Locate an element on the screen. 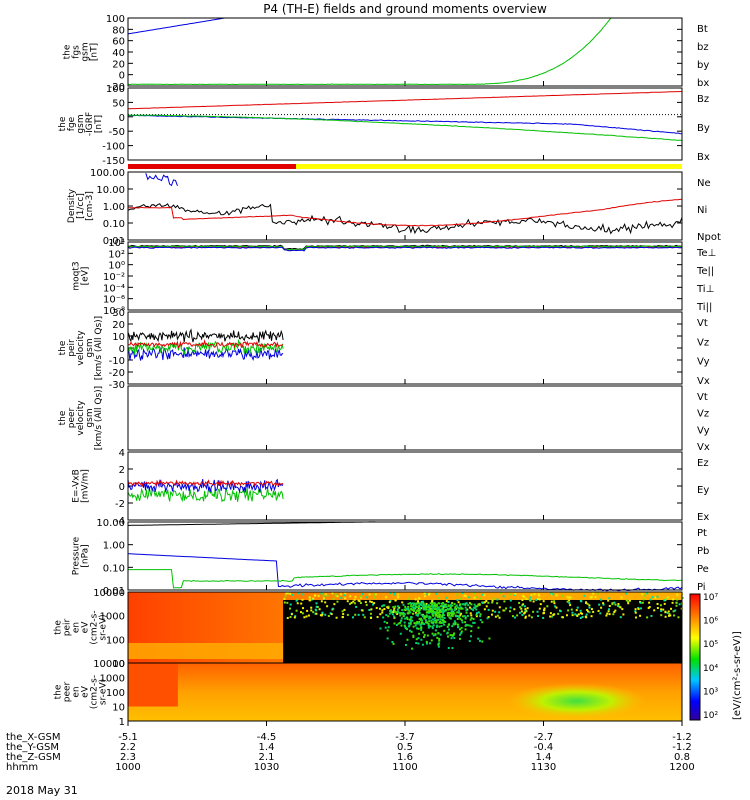  ytick-label: 100.00 is located at coordinates (107, 173).